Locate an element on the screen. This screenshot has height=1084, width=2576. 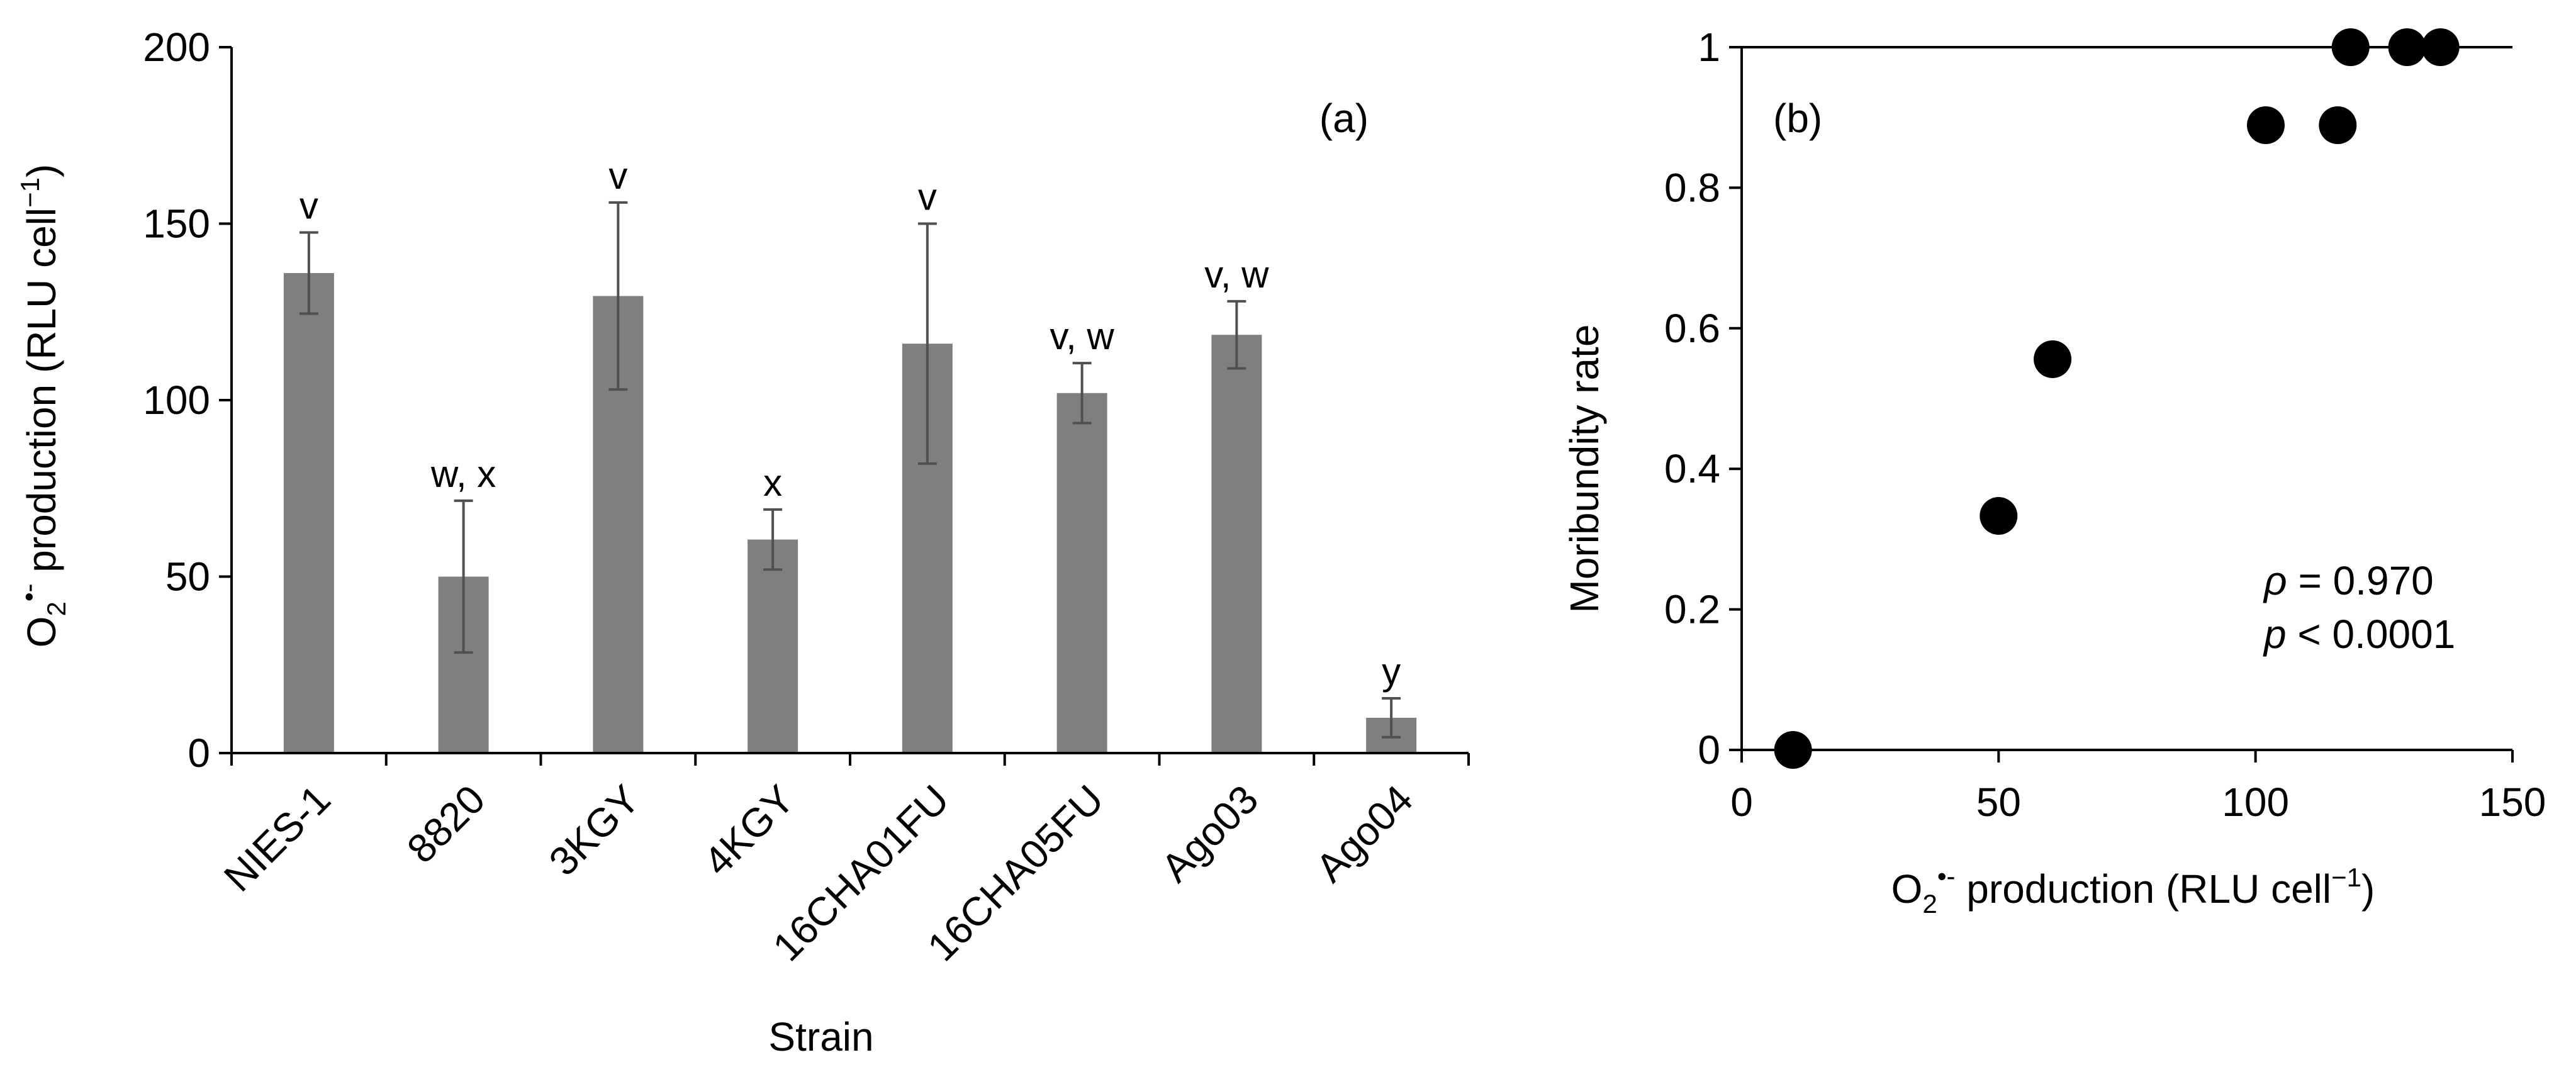
x-axis-ticks is located at coordinates (850, 759).